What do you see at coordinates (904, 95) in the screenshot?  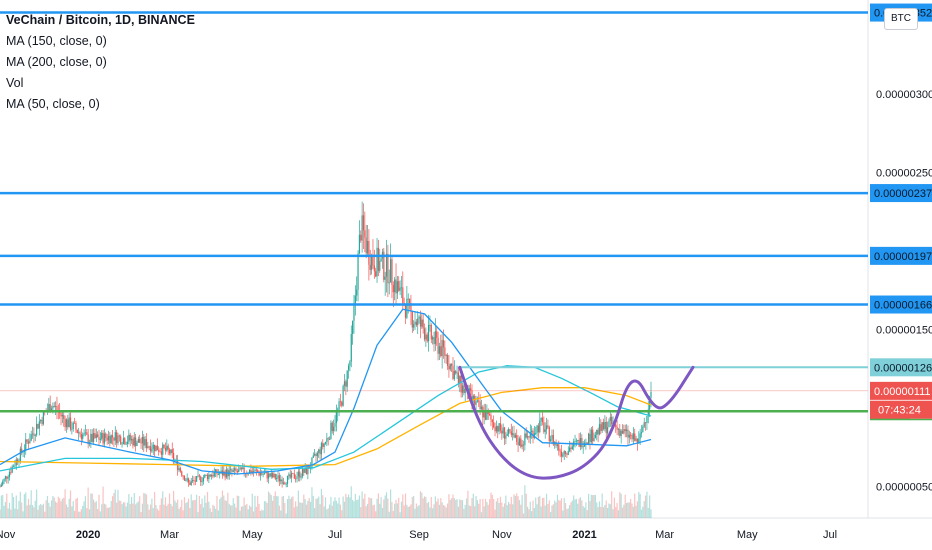 I see `price-tick-label: 0.00000300` at bounding box center [904, 95].